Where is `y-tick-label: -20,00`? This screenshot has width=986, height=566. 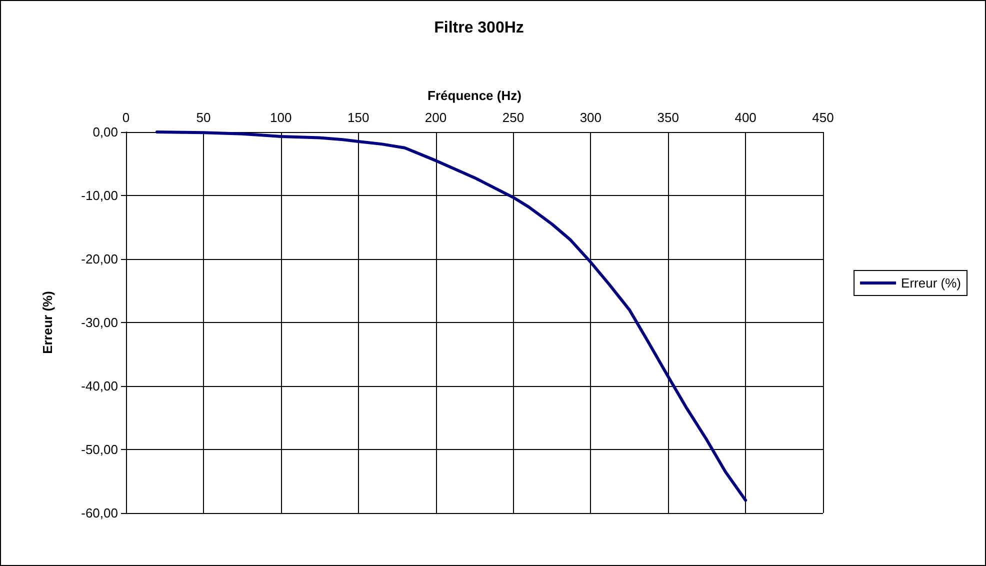
y-tick-label: -20,00 is located at coordinates (99, 259).